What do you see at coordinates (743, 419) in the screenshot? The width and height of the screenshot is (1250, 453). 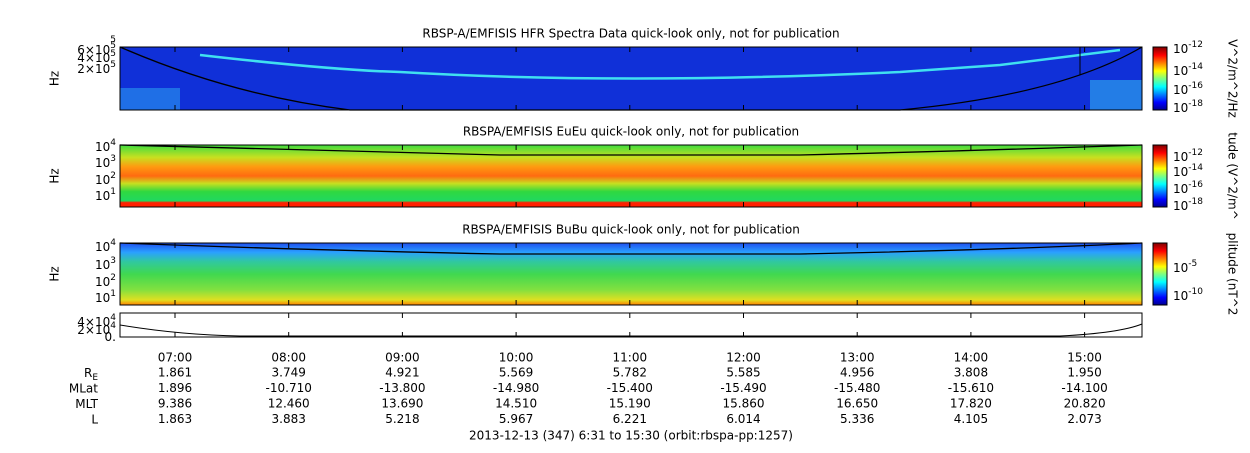 I see `ephemeris-value: 6.014` at bounding box center [743, 419].